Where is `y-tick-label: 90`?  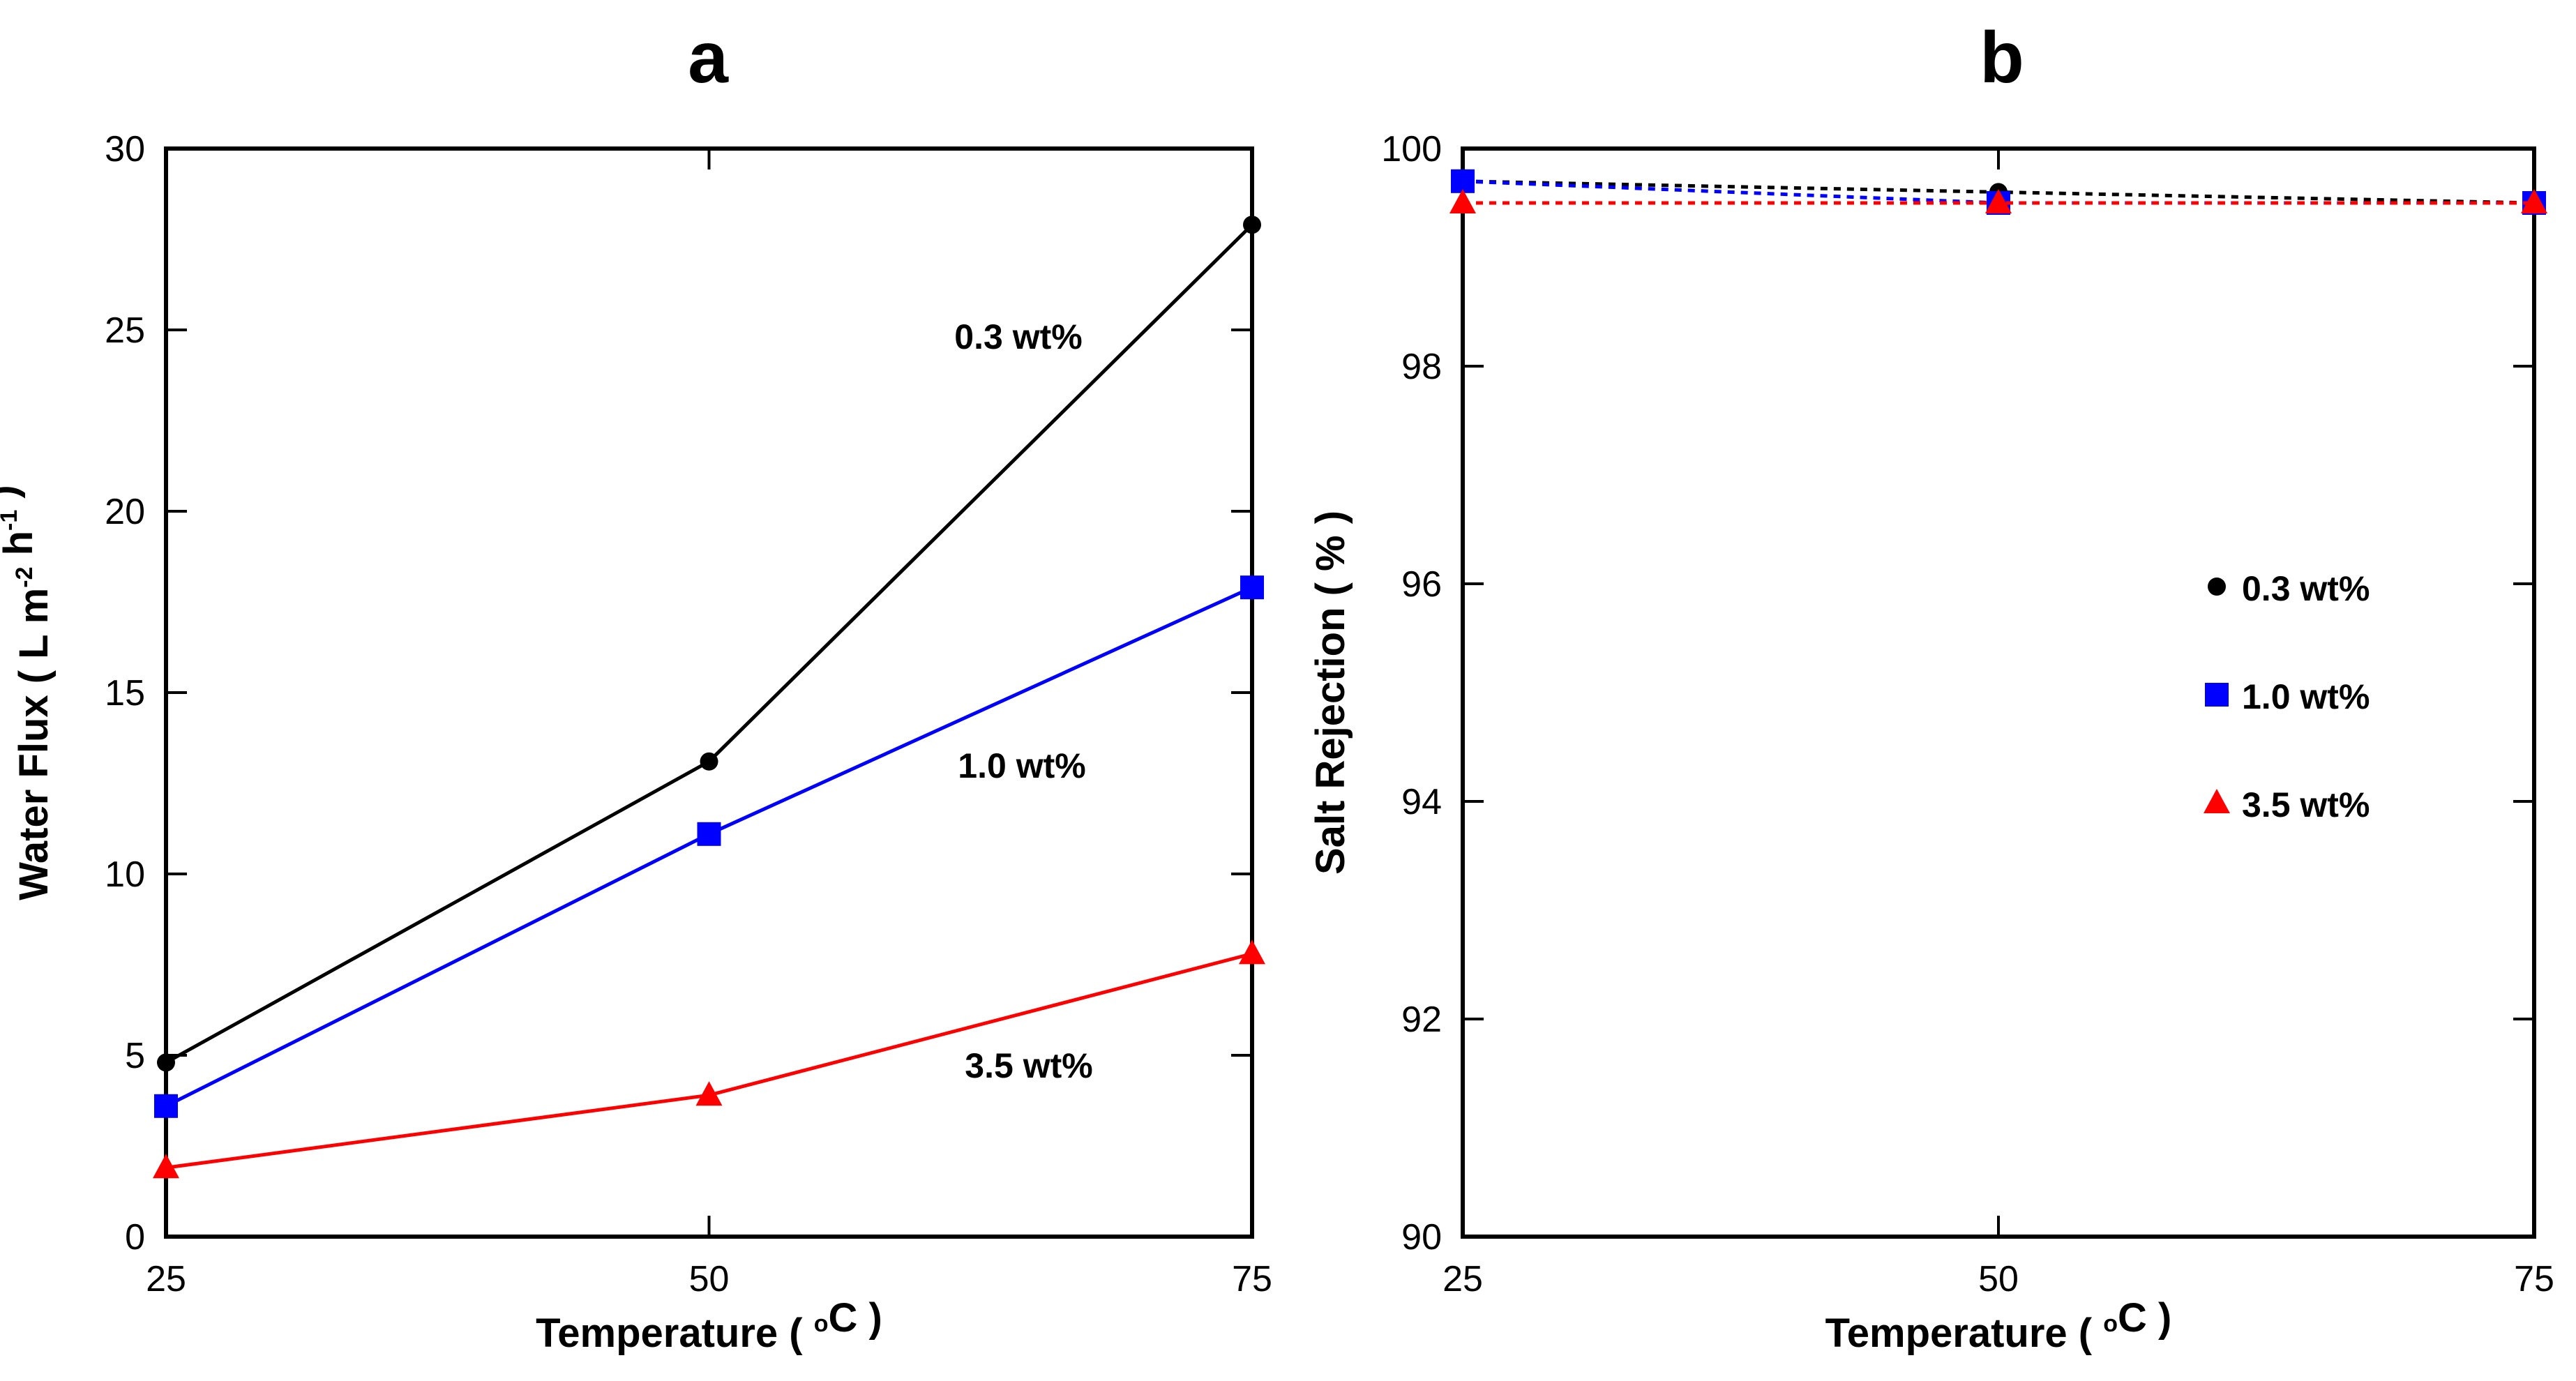
y-tick-label: 90 is located at coordinates (1421, 1237).